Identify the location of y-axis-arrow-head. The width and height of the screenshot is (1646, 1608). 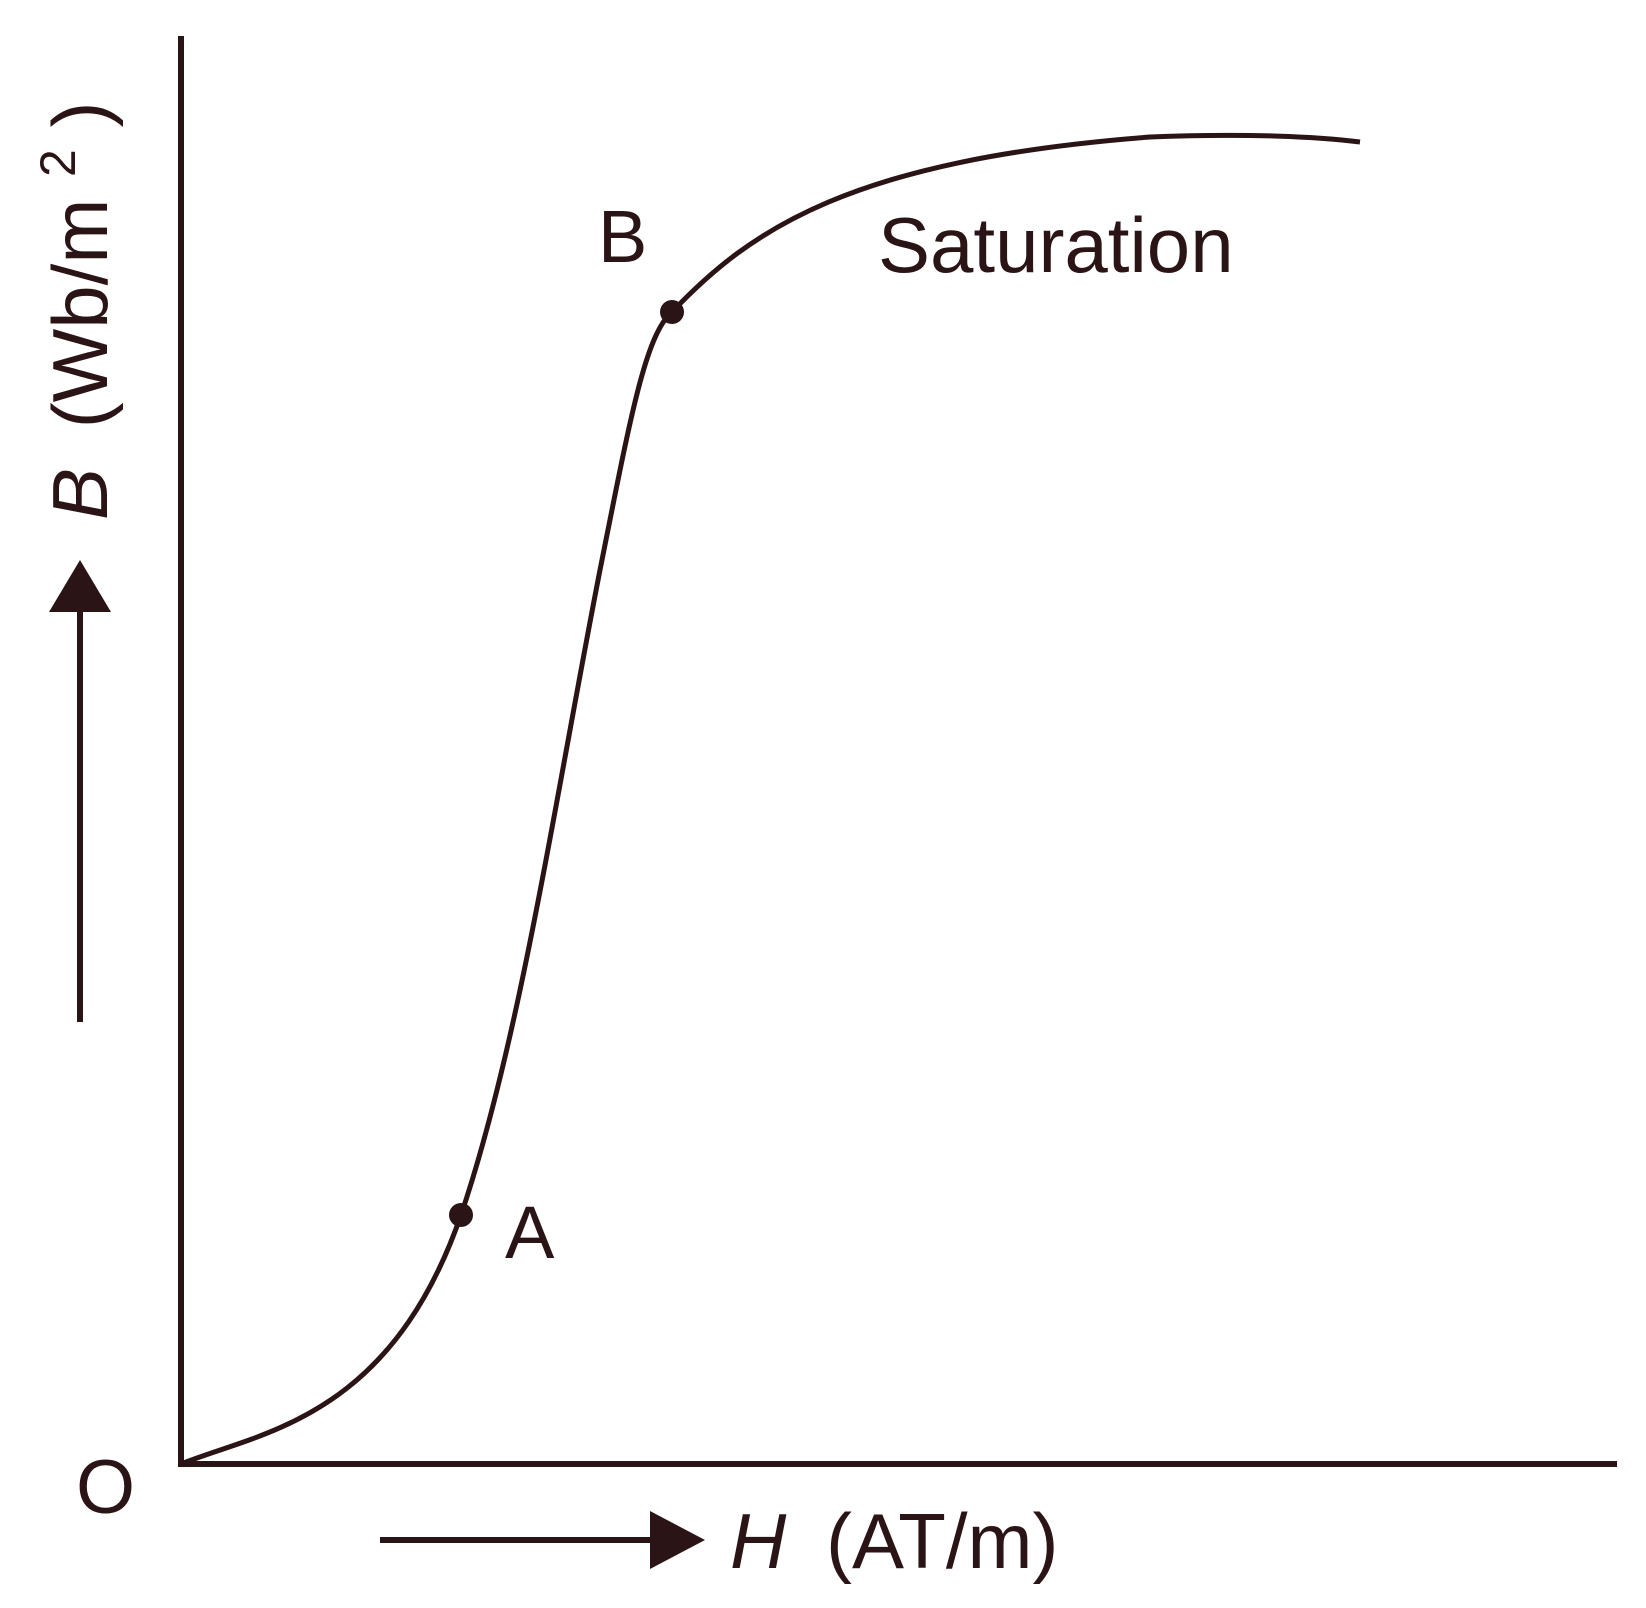
(80, 586).